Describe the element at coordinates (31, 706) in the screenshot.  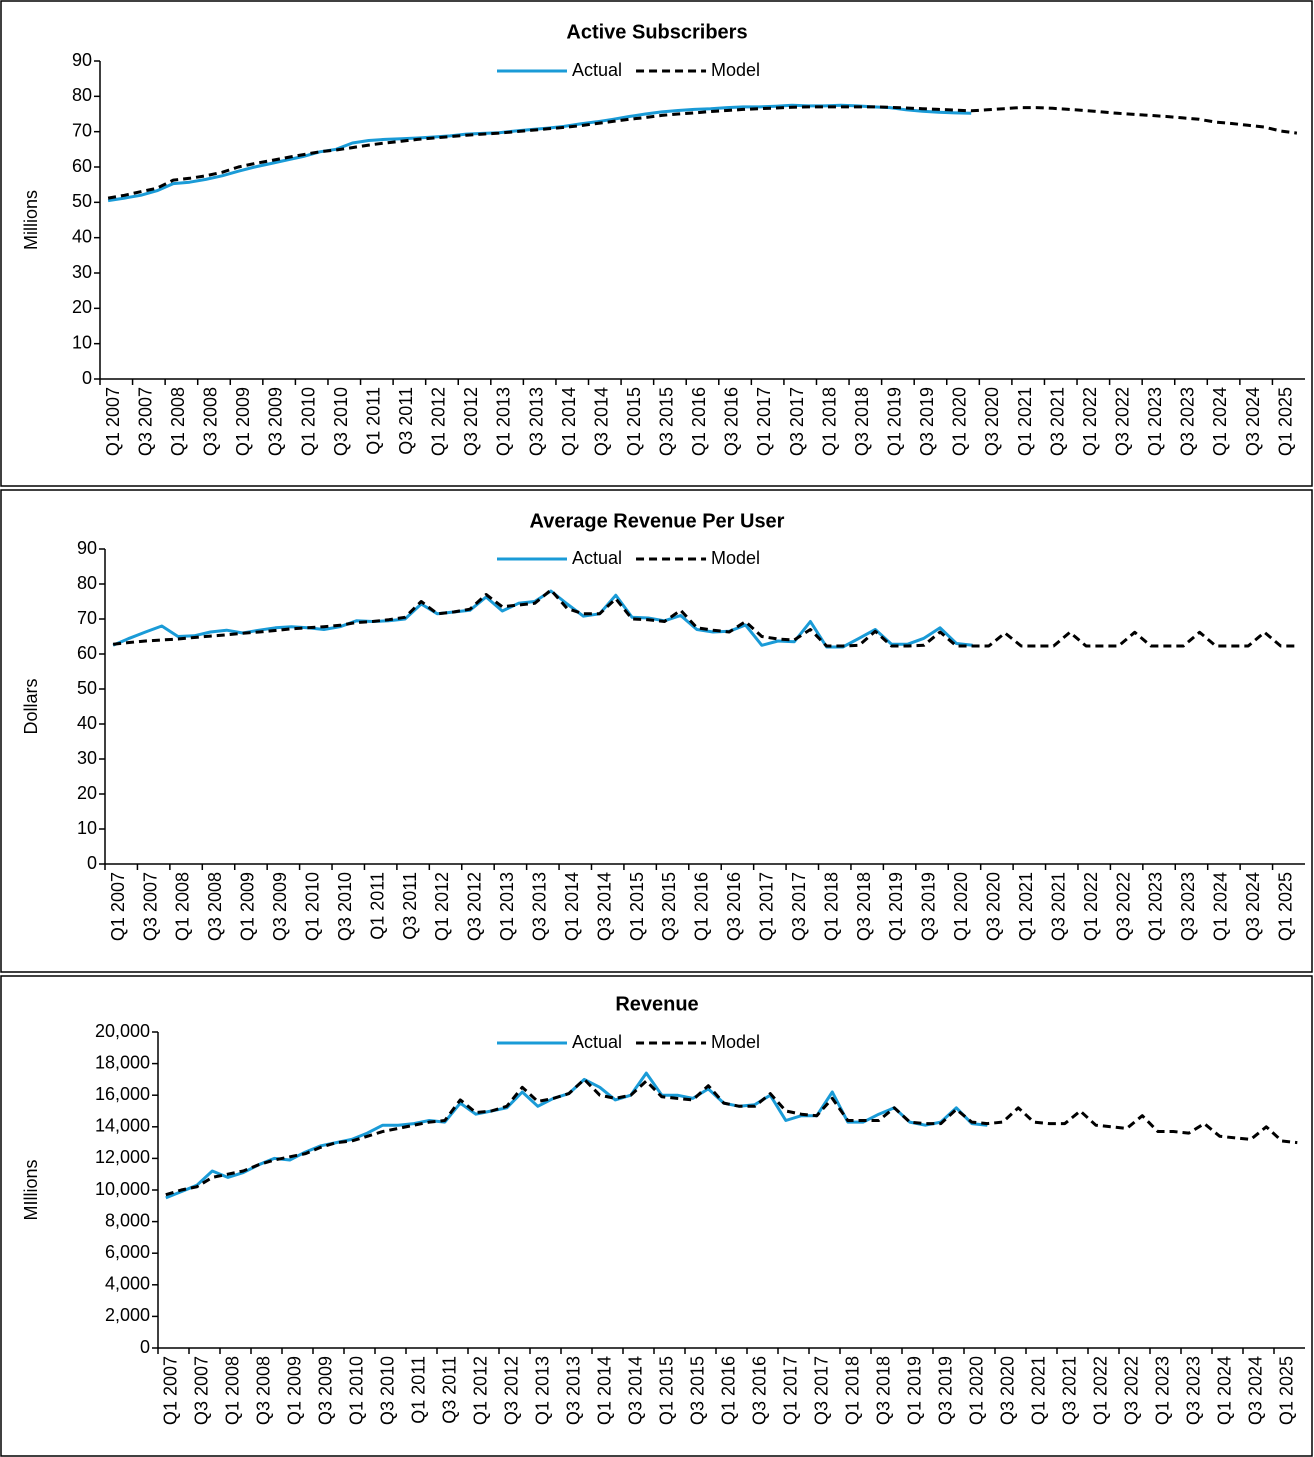
I see `y-axis-label: Dollars` at that location.